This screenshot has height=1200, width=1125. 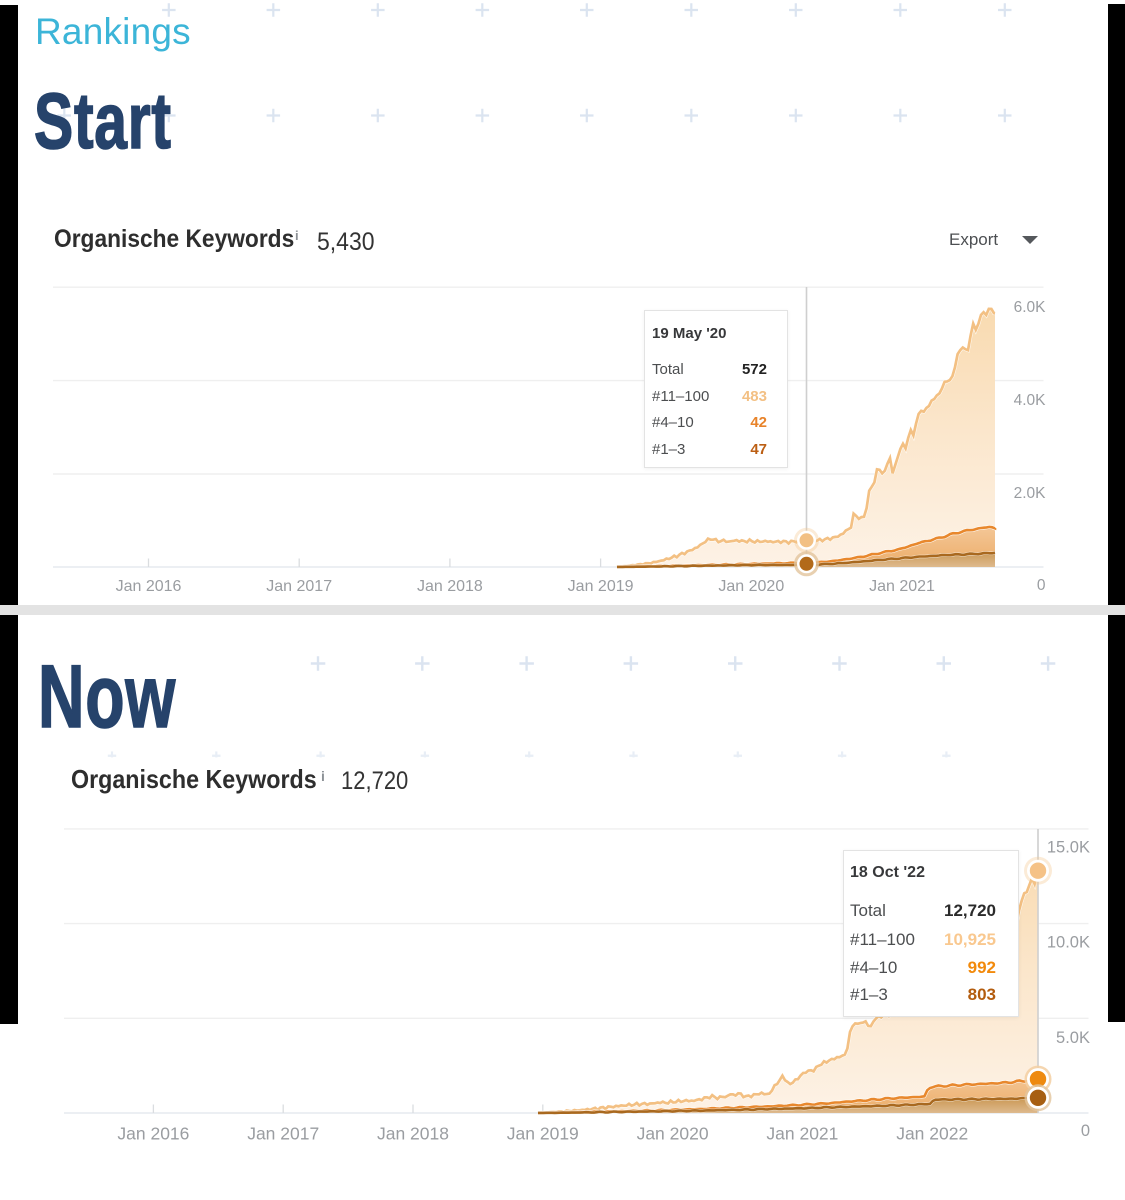 What do you see at coordinates (1030, 307) in the screenshot?
I see `svg-text: 6.0K` at bounding box center [1030, 307].